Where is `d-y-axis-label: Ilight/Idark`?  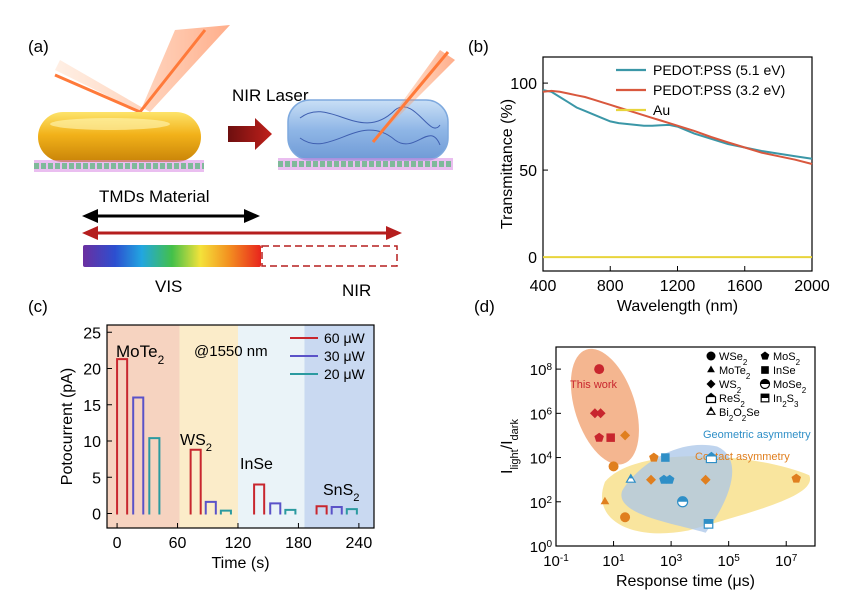 d-y-axis-label: Ilight/Idark is located at coordinates (510, 446).